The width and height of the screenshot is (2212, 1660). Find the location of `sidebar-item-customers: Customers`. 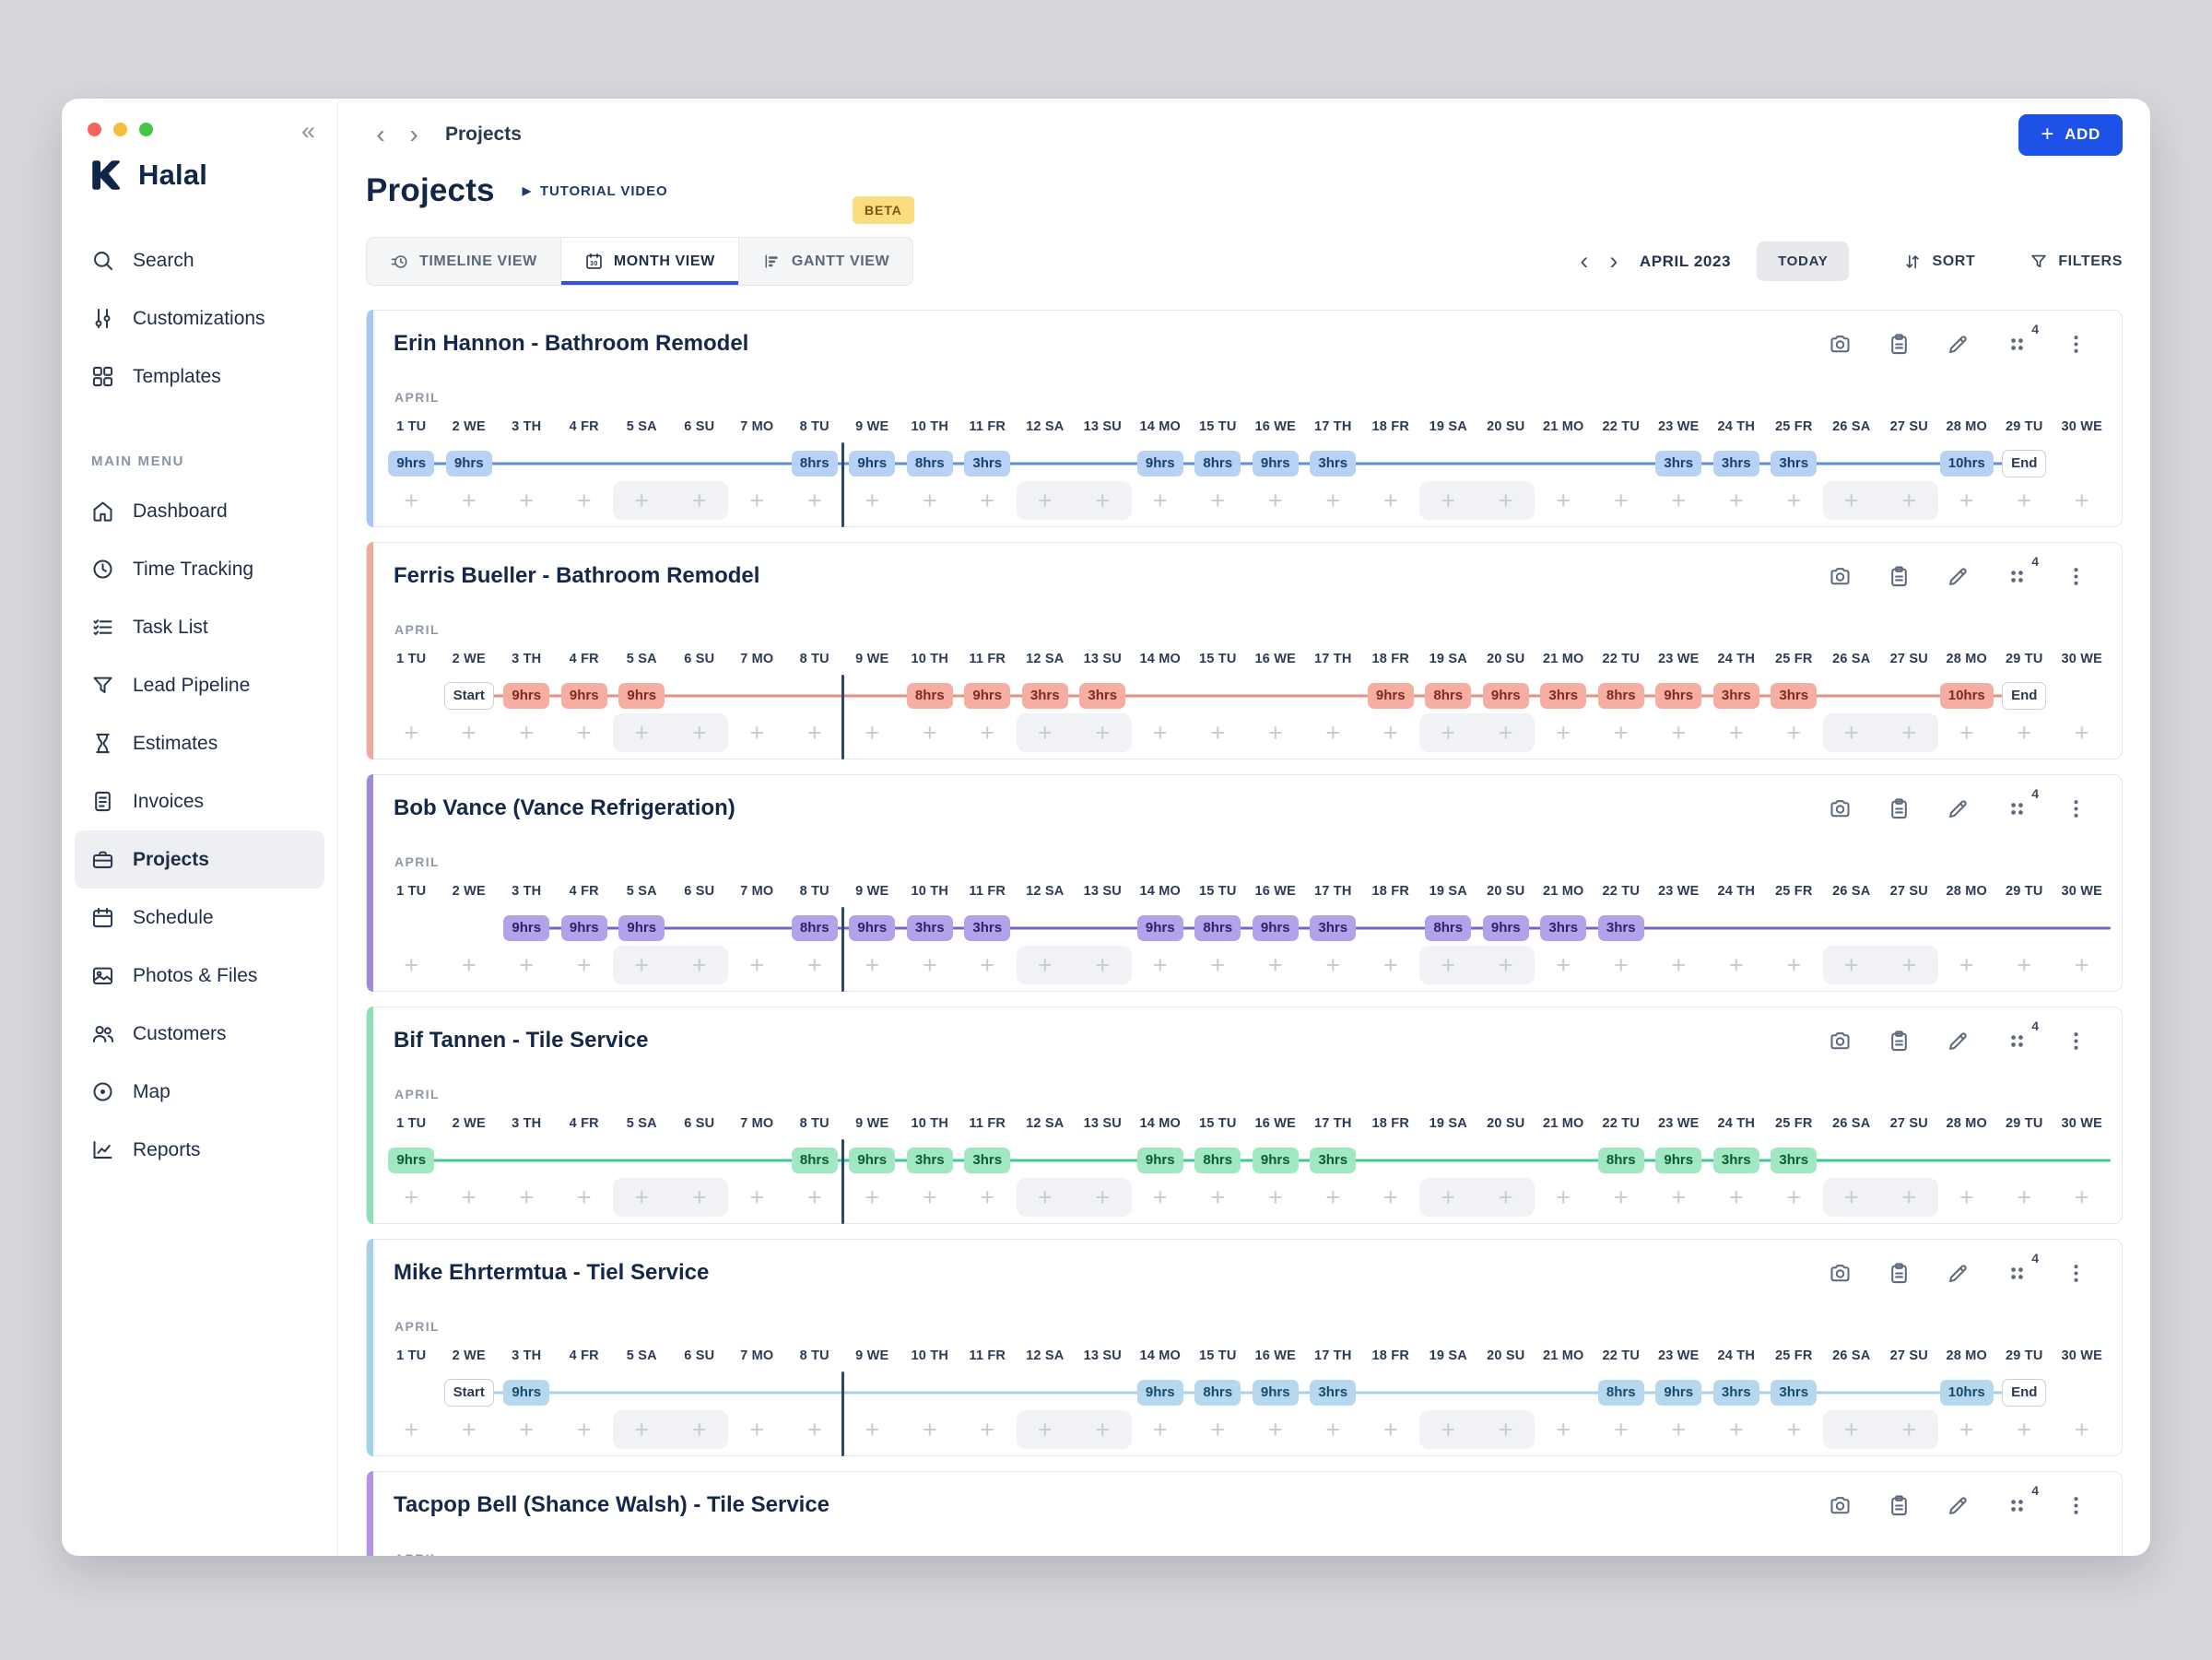

sidebar-item-customers: Customers is located at coordinates (199, 1034).